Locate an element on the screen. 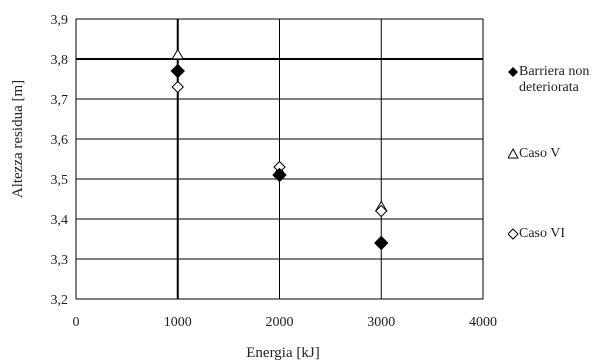 The image size is (612, 362). legend-item-caso-v: Caso V is located at coordinates (534, 154).